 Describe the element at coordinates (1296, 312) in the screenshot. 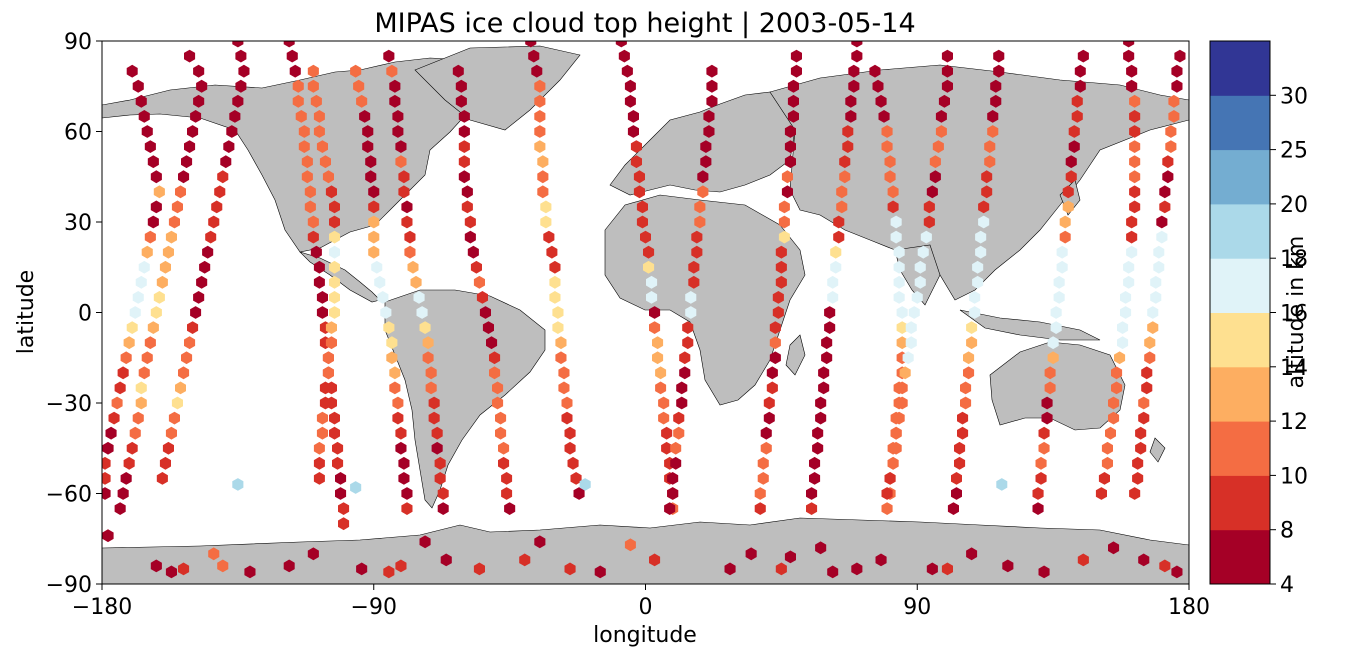

I see `colorbar-title: altitude in km` at that location.